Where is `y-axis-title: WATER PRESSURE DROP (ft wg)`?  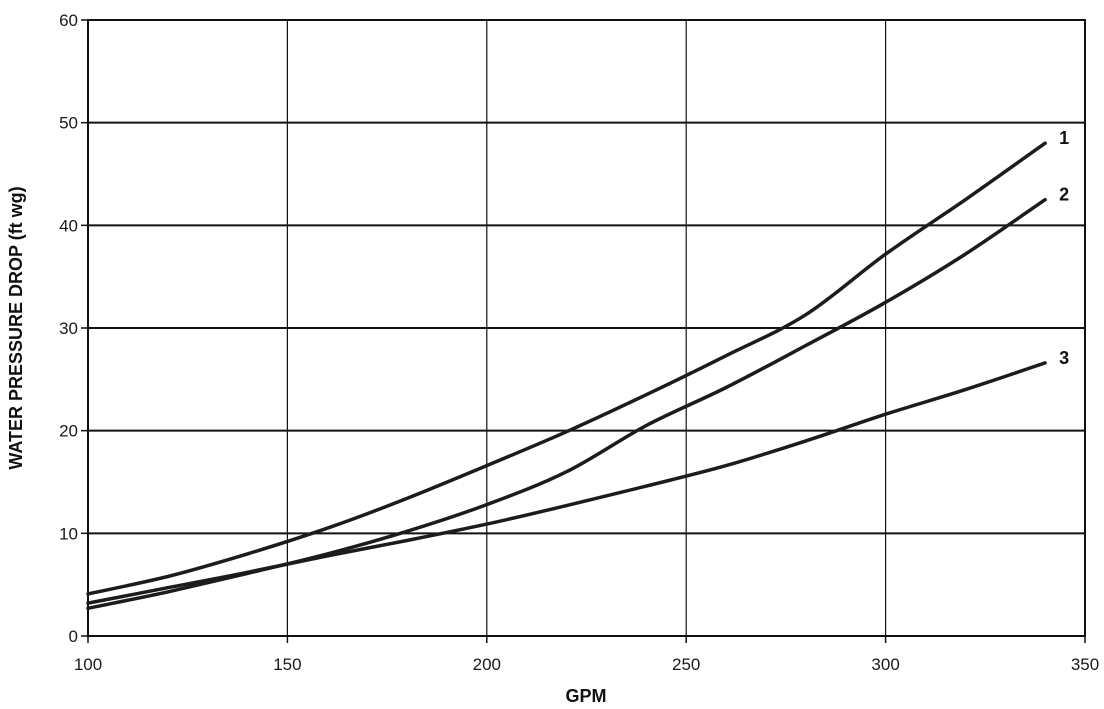
y-axis-title: WATER PRESSURE DROP (ft wg) is located at coordinates (16, 327).